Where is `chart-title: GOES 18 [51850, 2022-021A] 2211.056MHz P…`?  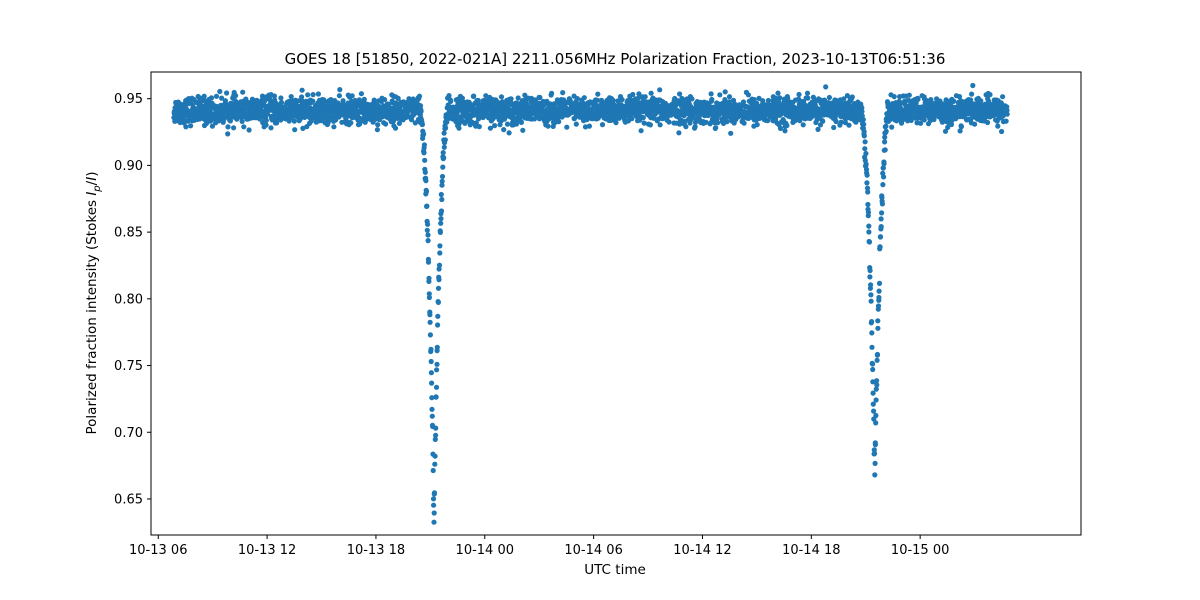 chart-title: GOES 18 [51850, 2022-021A] 2211.056MHz P… is located at coordinates (615, 59).